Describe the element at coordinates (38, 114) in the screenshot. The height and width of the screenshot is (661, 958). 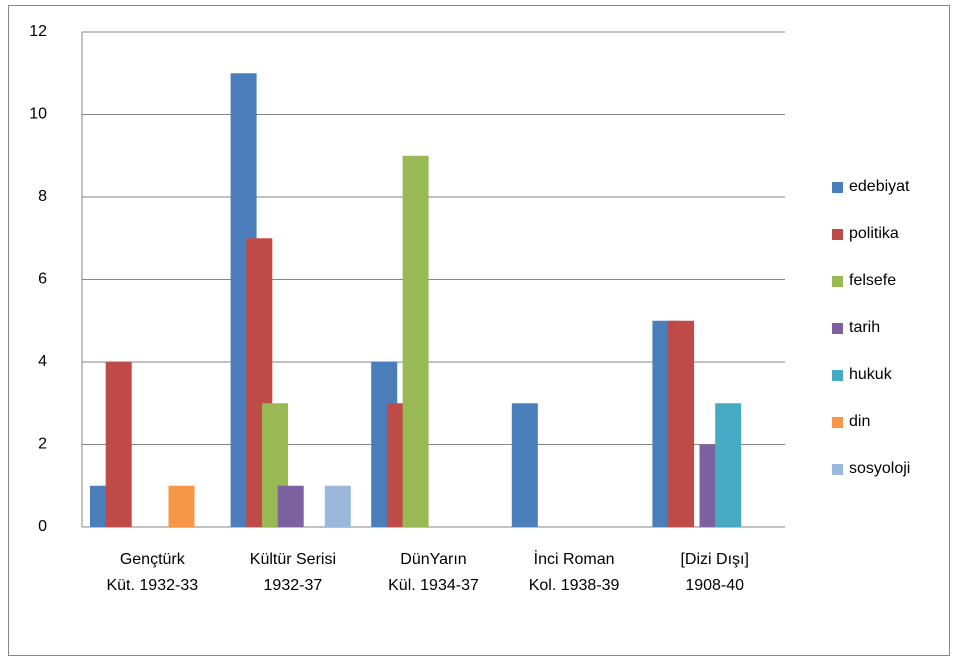
I see `y-tick-label: 10` at that location.